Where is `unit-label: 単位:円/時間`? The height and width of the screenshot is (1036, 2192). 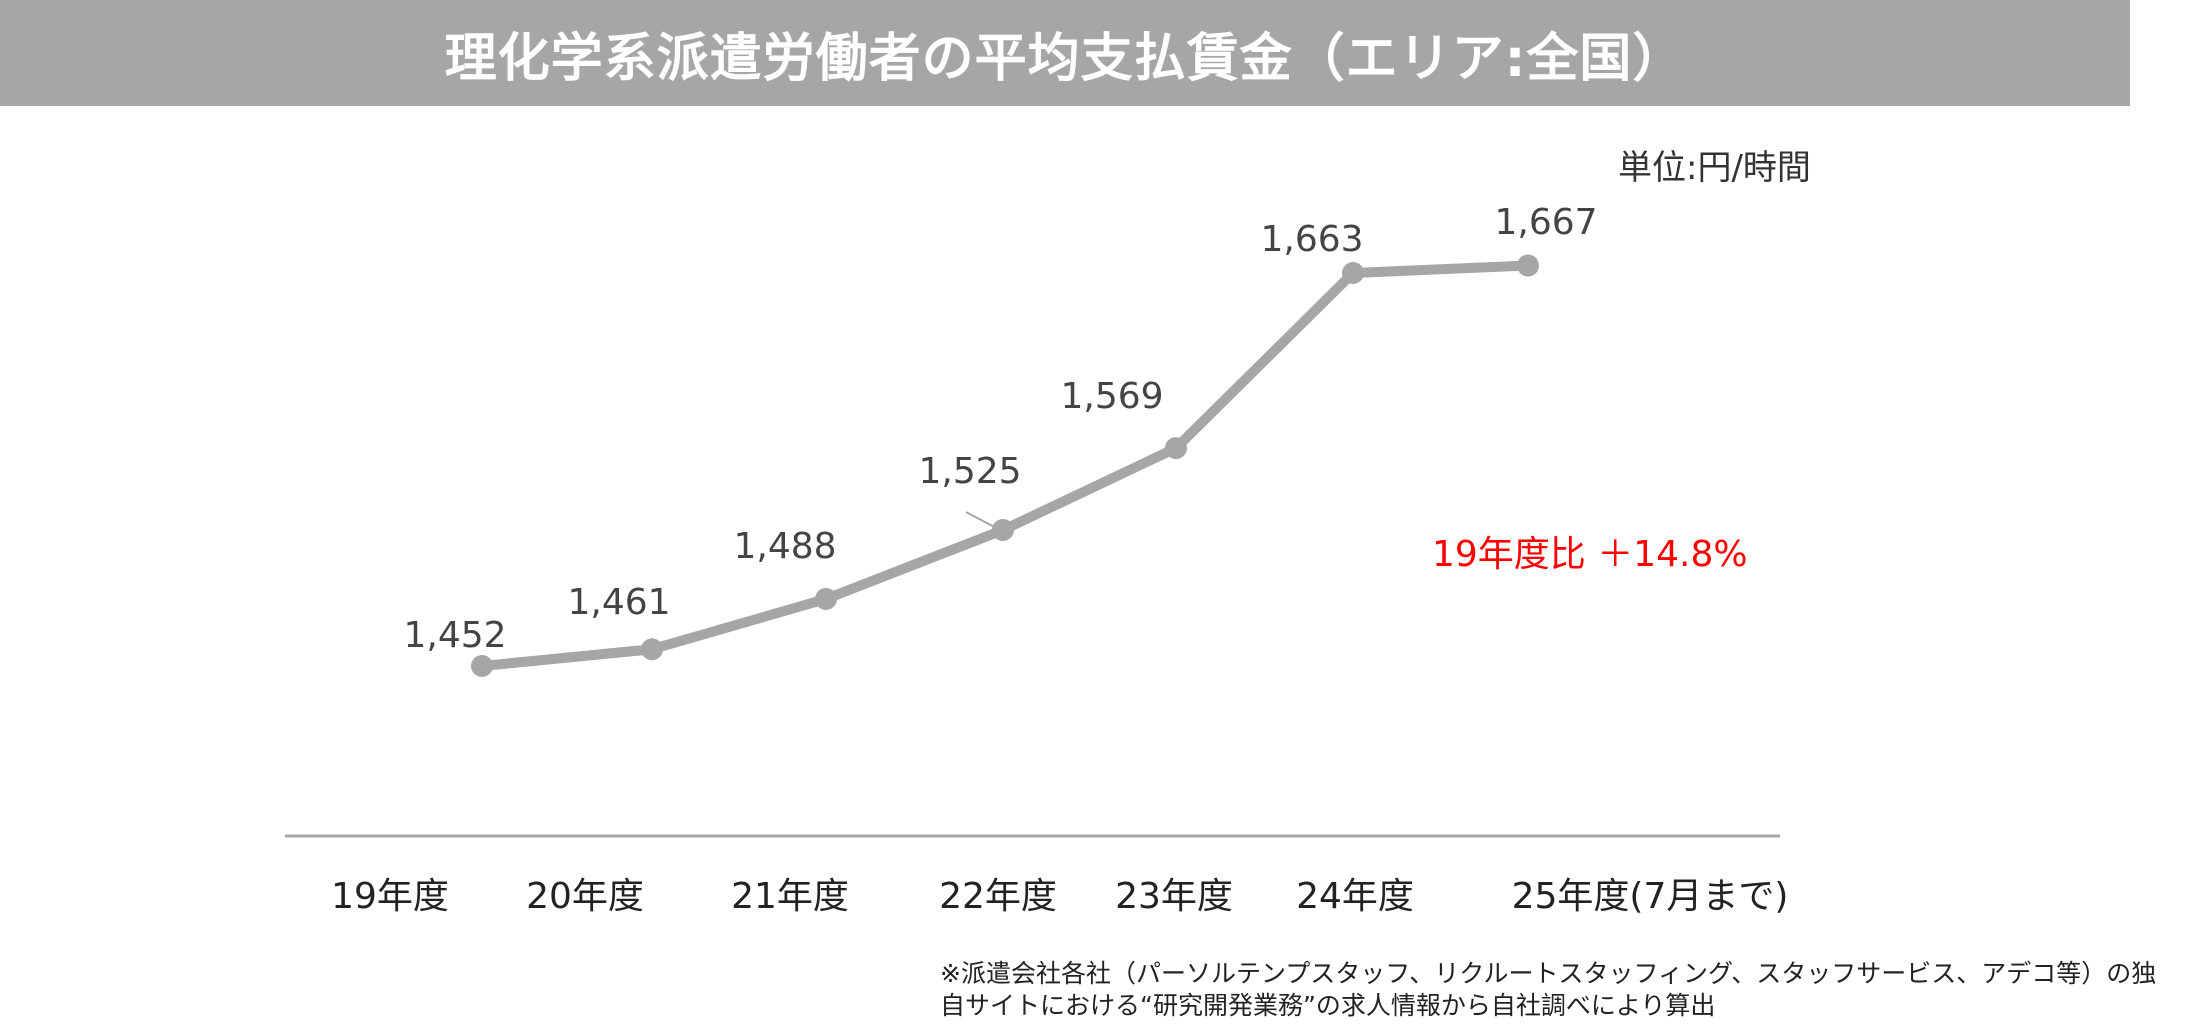 unit-label: 単位:円/時間 is located at coordinates (1714, 168).